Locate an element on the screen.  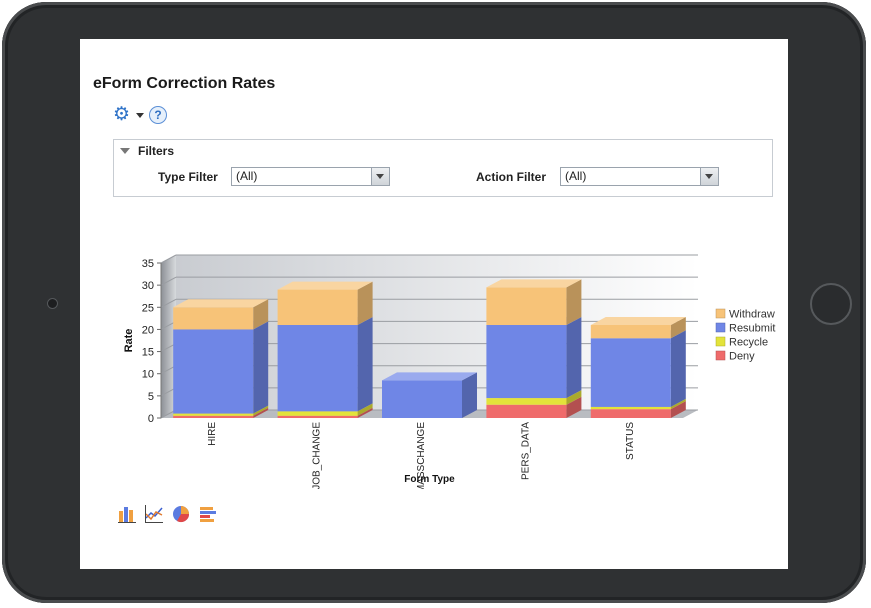
page-title: eForm Correction Rates is located at coordinates (184, 83).